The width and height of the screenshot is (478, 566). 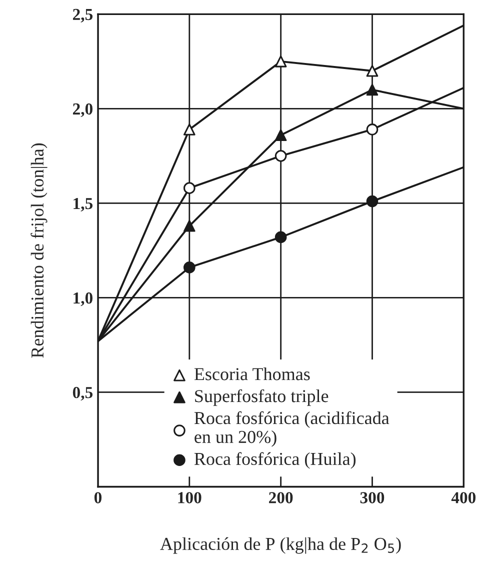 What do you see at coordinates (83, 205) in the screenshot?
I see `y-tick-label: 1,5` at bounding box center [83, 205].